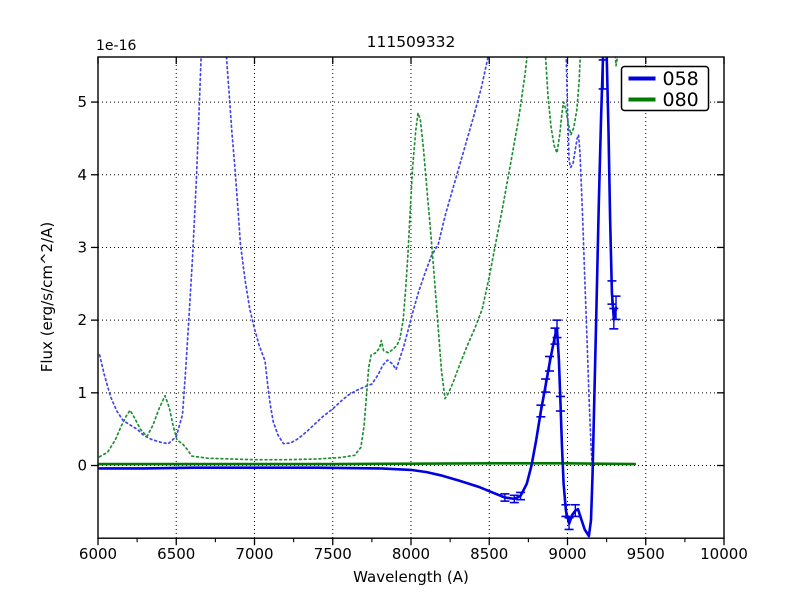 Image resolution: width=800 pixels, height=600 pixels. I want to click on y-tick-label: 2, so click(82, 320).